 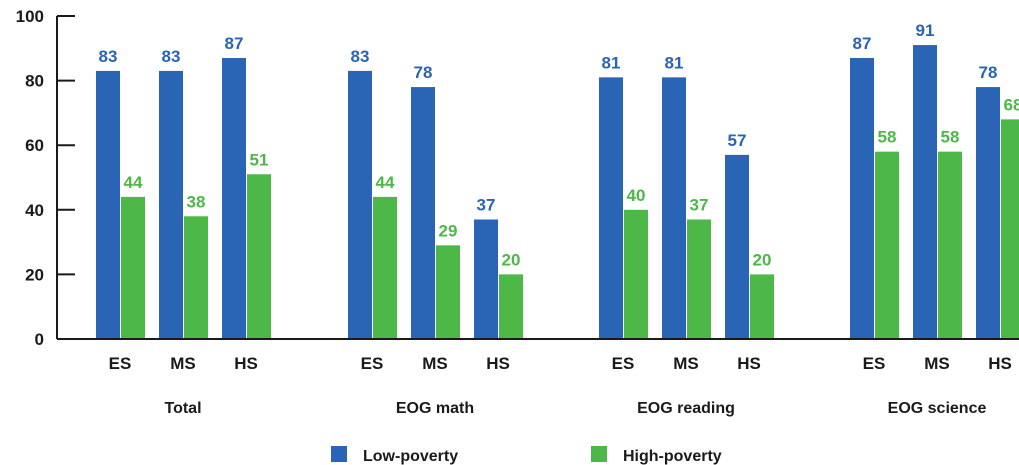 What do you see at coordinates (339, 454) in the screenshot?
I see `low-poverty-legend-swatch` at bounding box center [339, 454].